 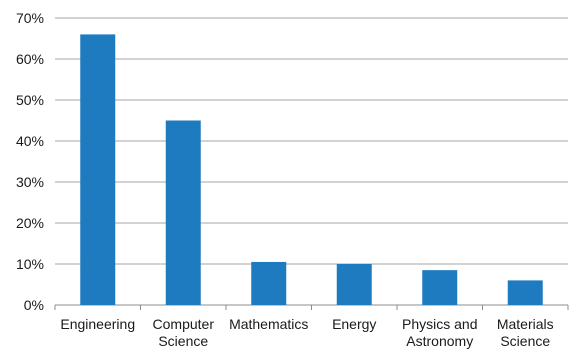 I want to click on y-tick-label: 60%, so click(x=30, y=59).